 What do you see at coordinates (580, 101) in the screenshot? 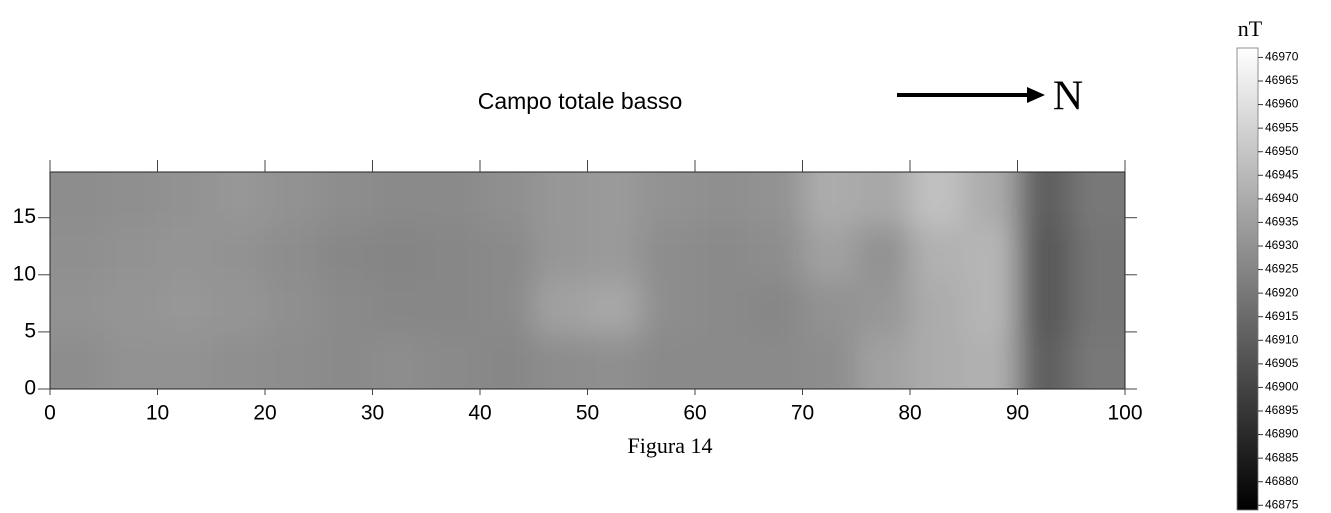
I see `chart-title: Campo totale basso` at bounding box center [580, 101].